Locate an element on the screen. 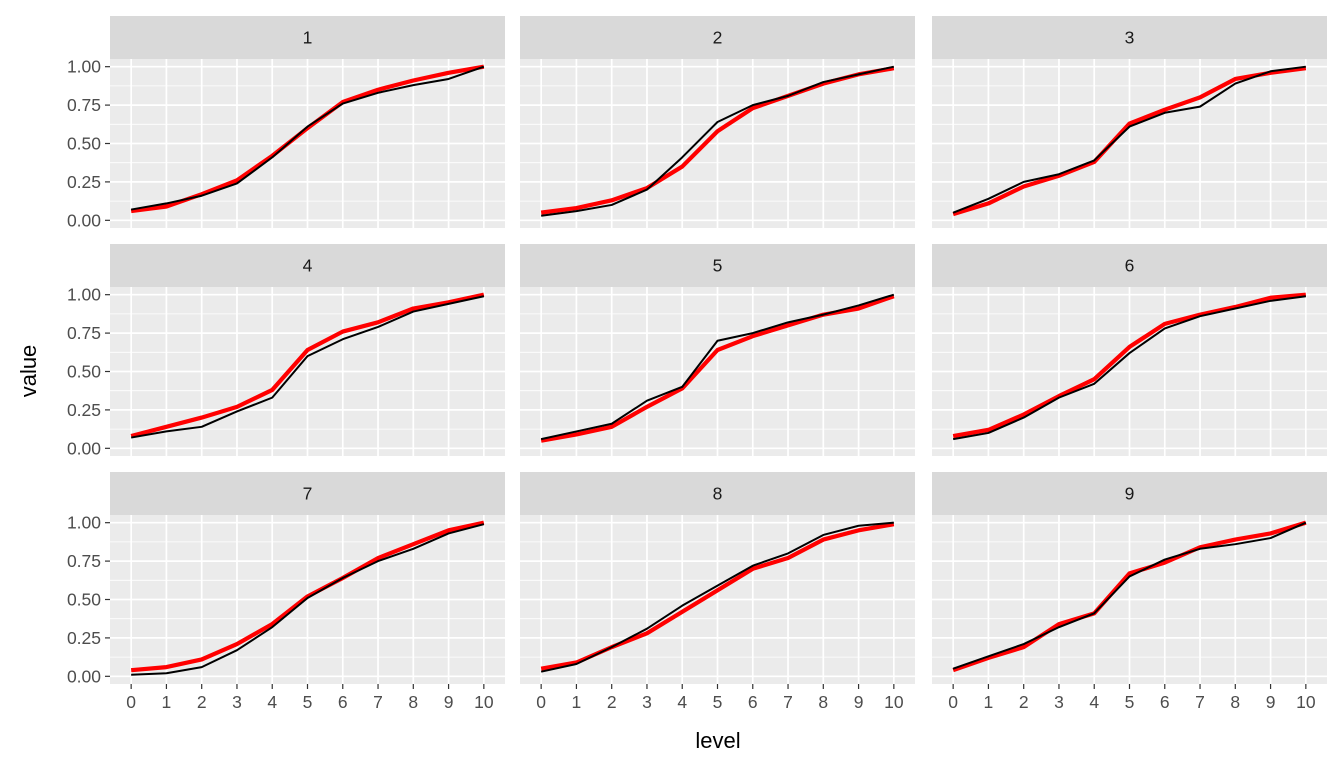  facet-panel-6: 6 is located at coordinates (1129, 350).